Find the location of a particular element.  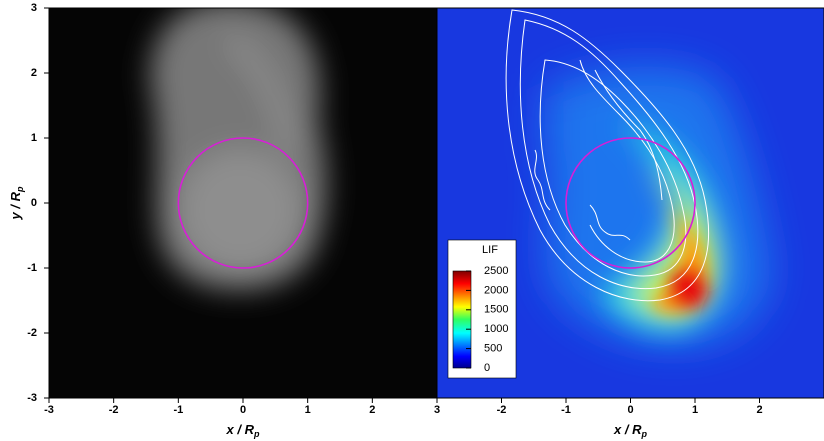

colorbar-tick-label: 0 is located at coordinates (487, 368).